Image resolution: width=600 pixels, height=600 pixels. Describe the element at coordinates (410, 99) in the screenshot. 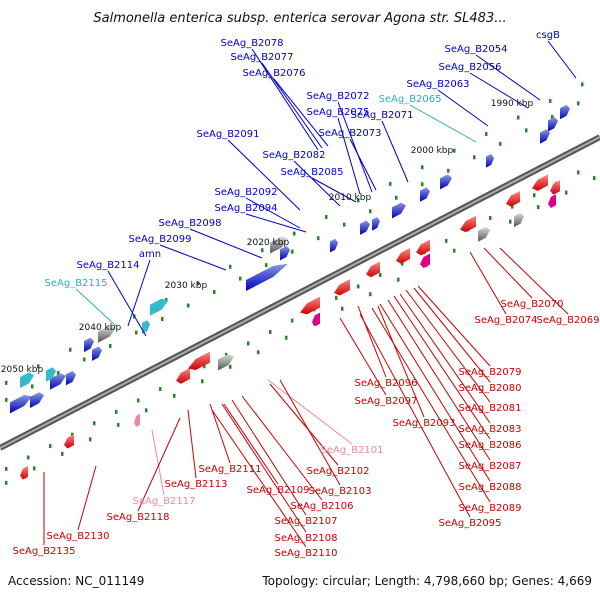

I see `gene-label: SeAg_B2065` at that location.